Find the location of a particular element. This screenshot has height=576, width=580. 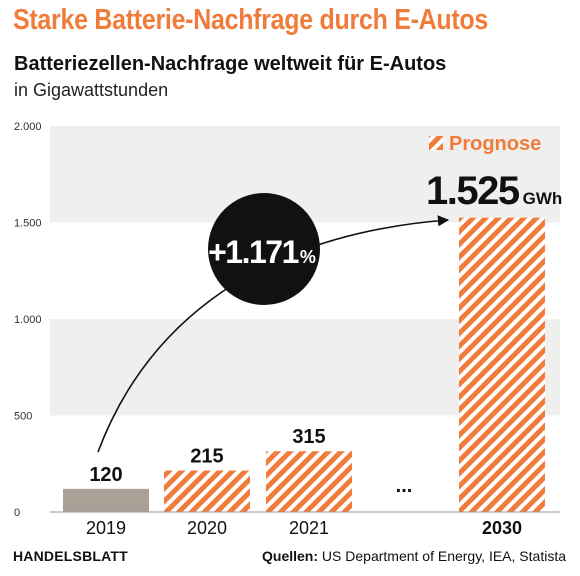

legend-label: Prognose is located at coordinates (495, 144).